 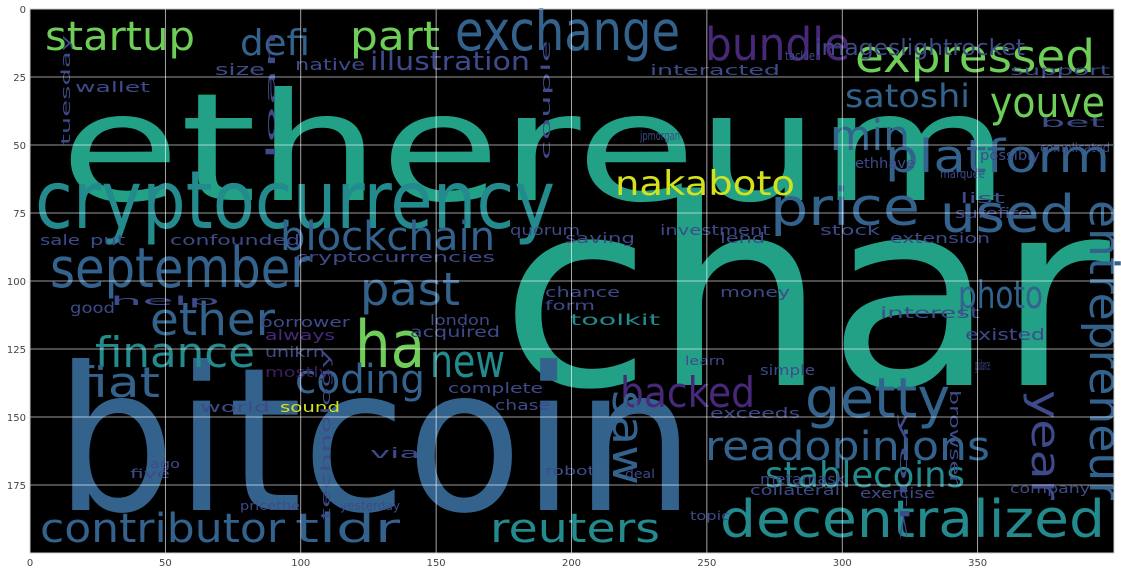 I want to click on word: simple, so click(x=787, y=371).